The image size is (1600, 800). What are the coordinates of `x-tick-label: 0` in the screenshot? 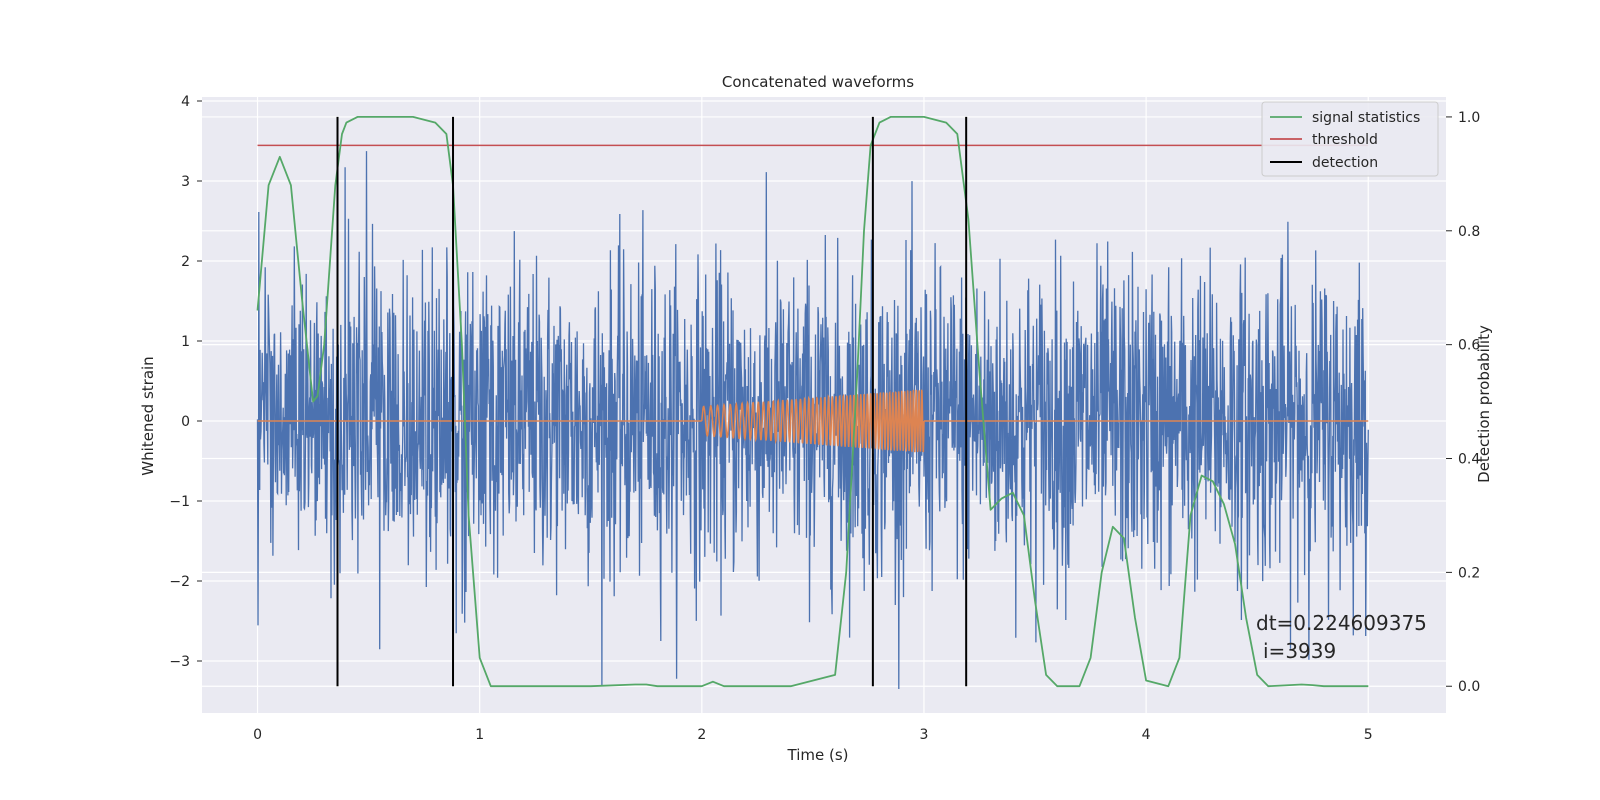 It's located at (257, 735).